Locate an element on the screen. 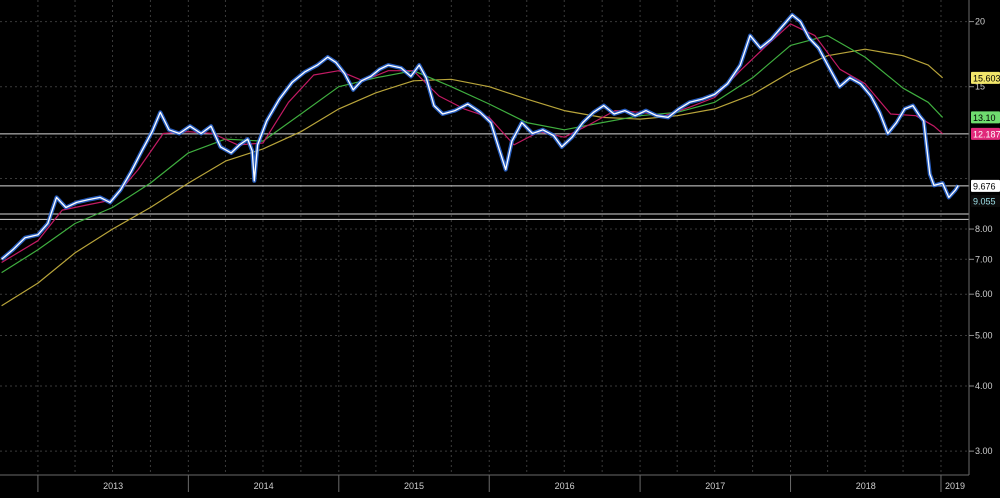 The image size is (1000, 498). x-tick-label: 2018 is located at coordinates (866, 486).